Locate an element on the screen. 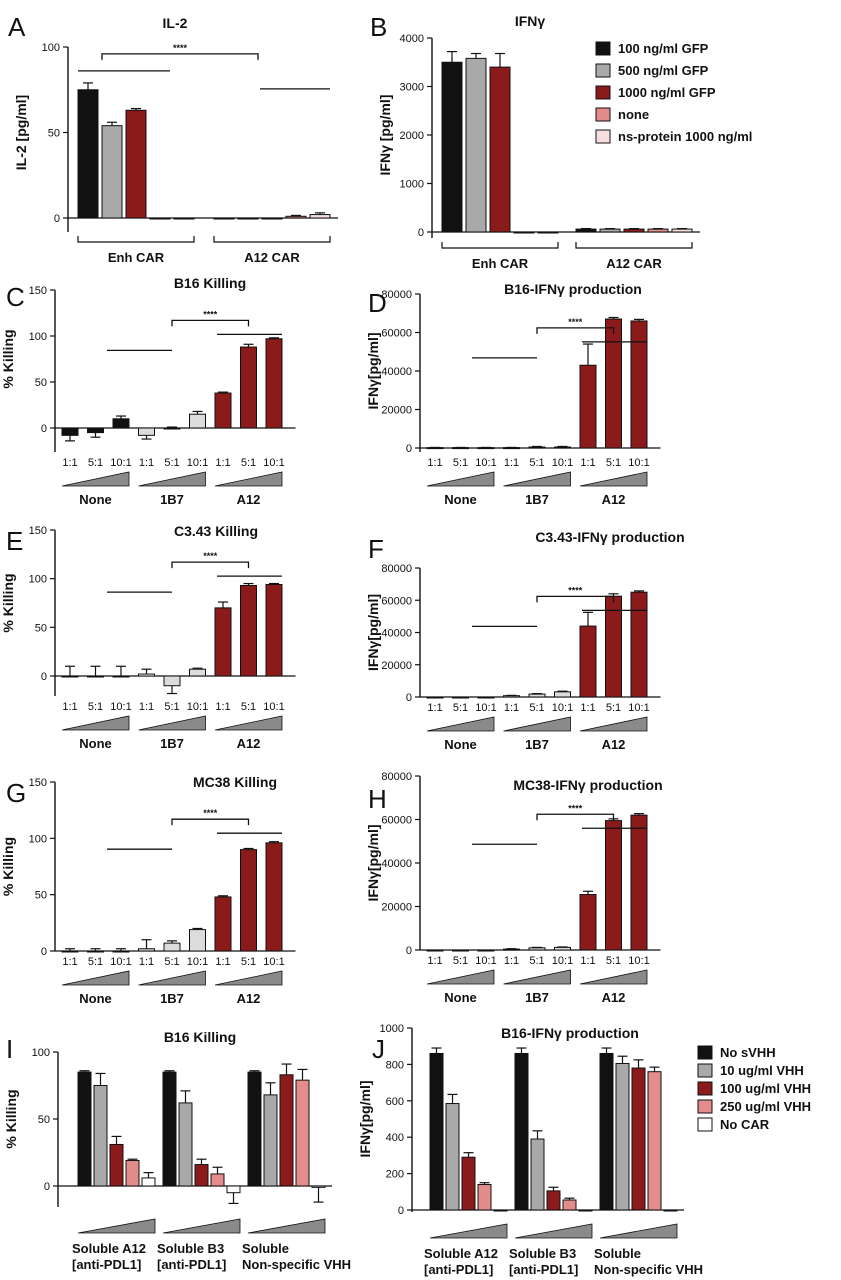  chart-g-group-label: None is located at coordinates (95, 998).